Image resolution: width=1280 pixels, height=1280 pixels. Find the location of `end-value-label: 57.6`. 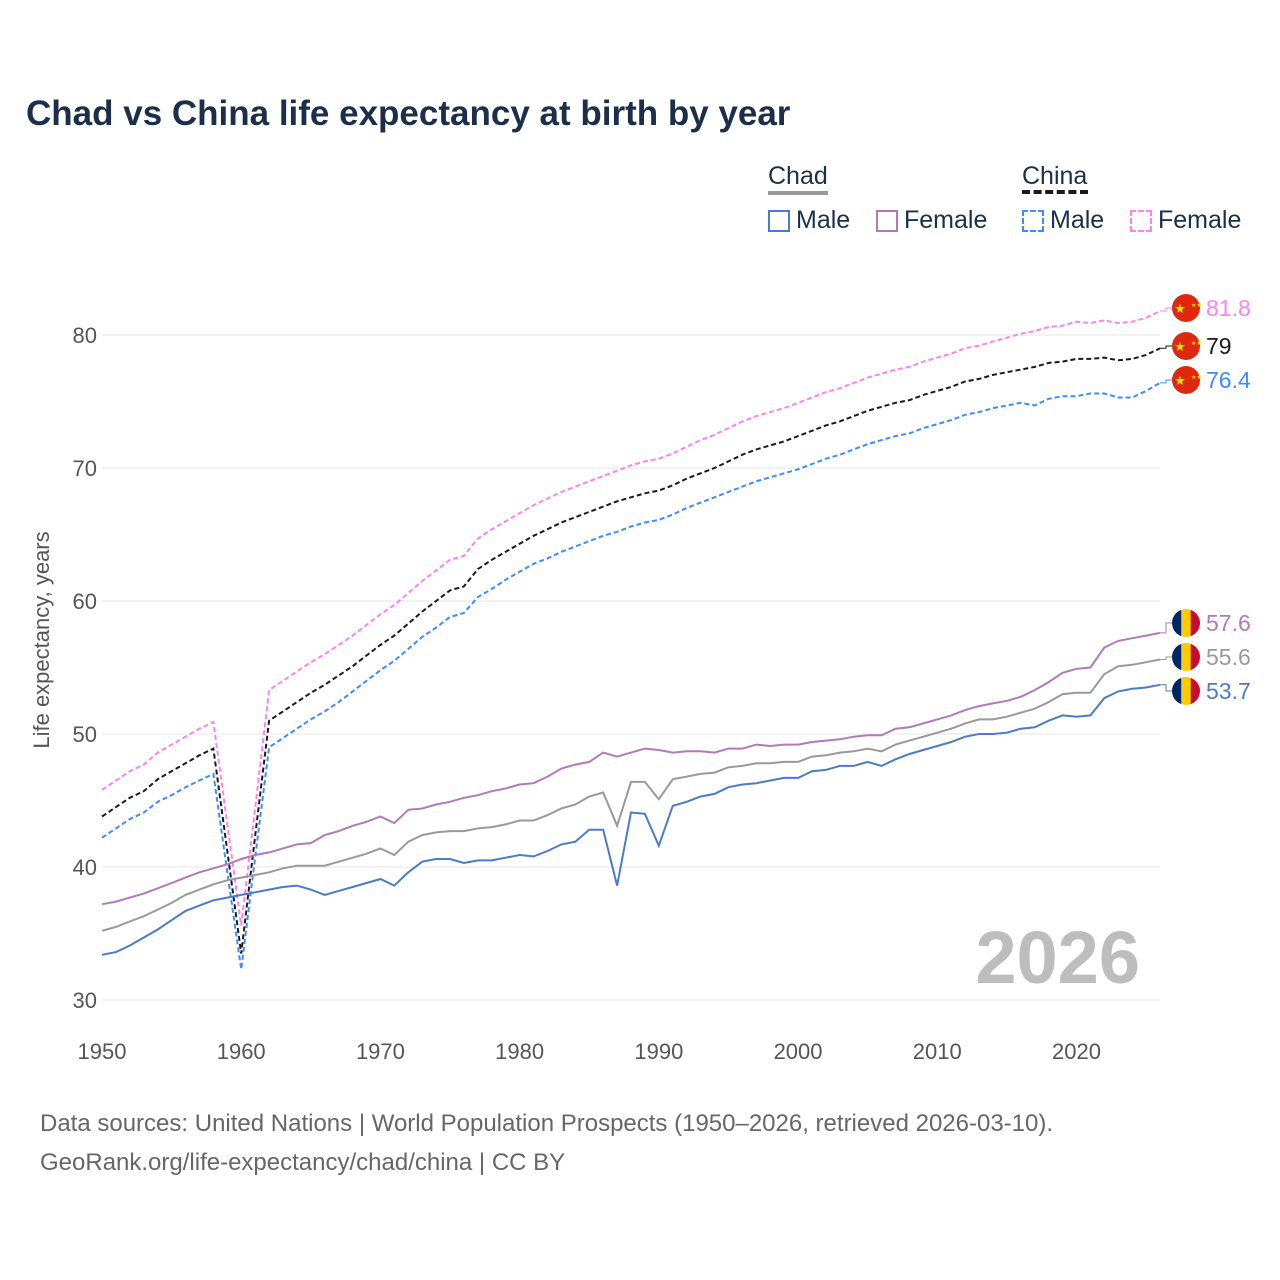

end-value-label: 57.6 is located at coordinates (1228, 623).